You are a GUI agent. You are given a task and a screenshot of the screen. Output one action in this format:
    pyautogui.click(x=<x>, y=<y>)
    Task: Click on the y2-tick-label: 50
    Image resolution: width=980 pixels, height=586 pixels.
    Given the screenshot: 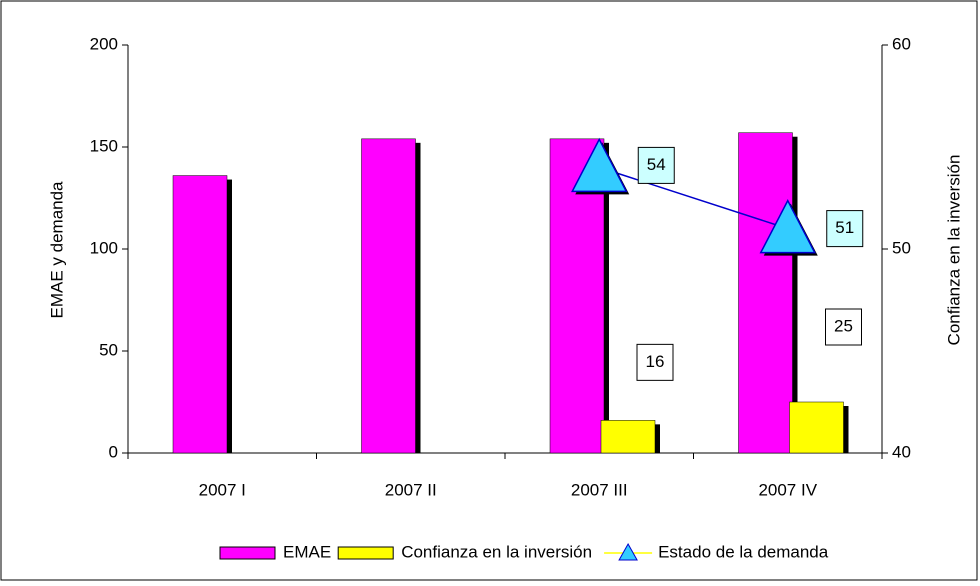 What is the action you would take?
    pyautogui.click(x=901, y=247)
    